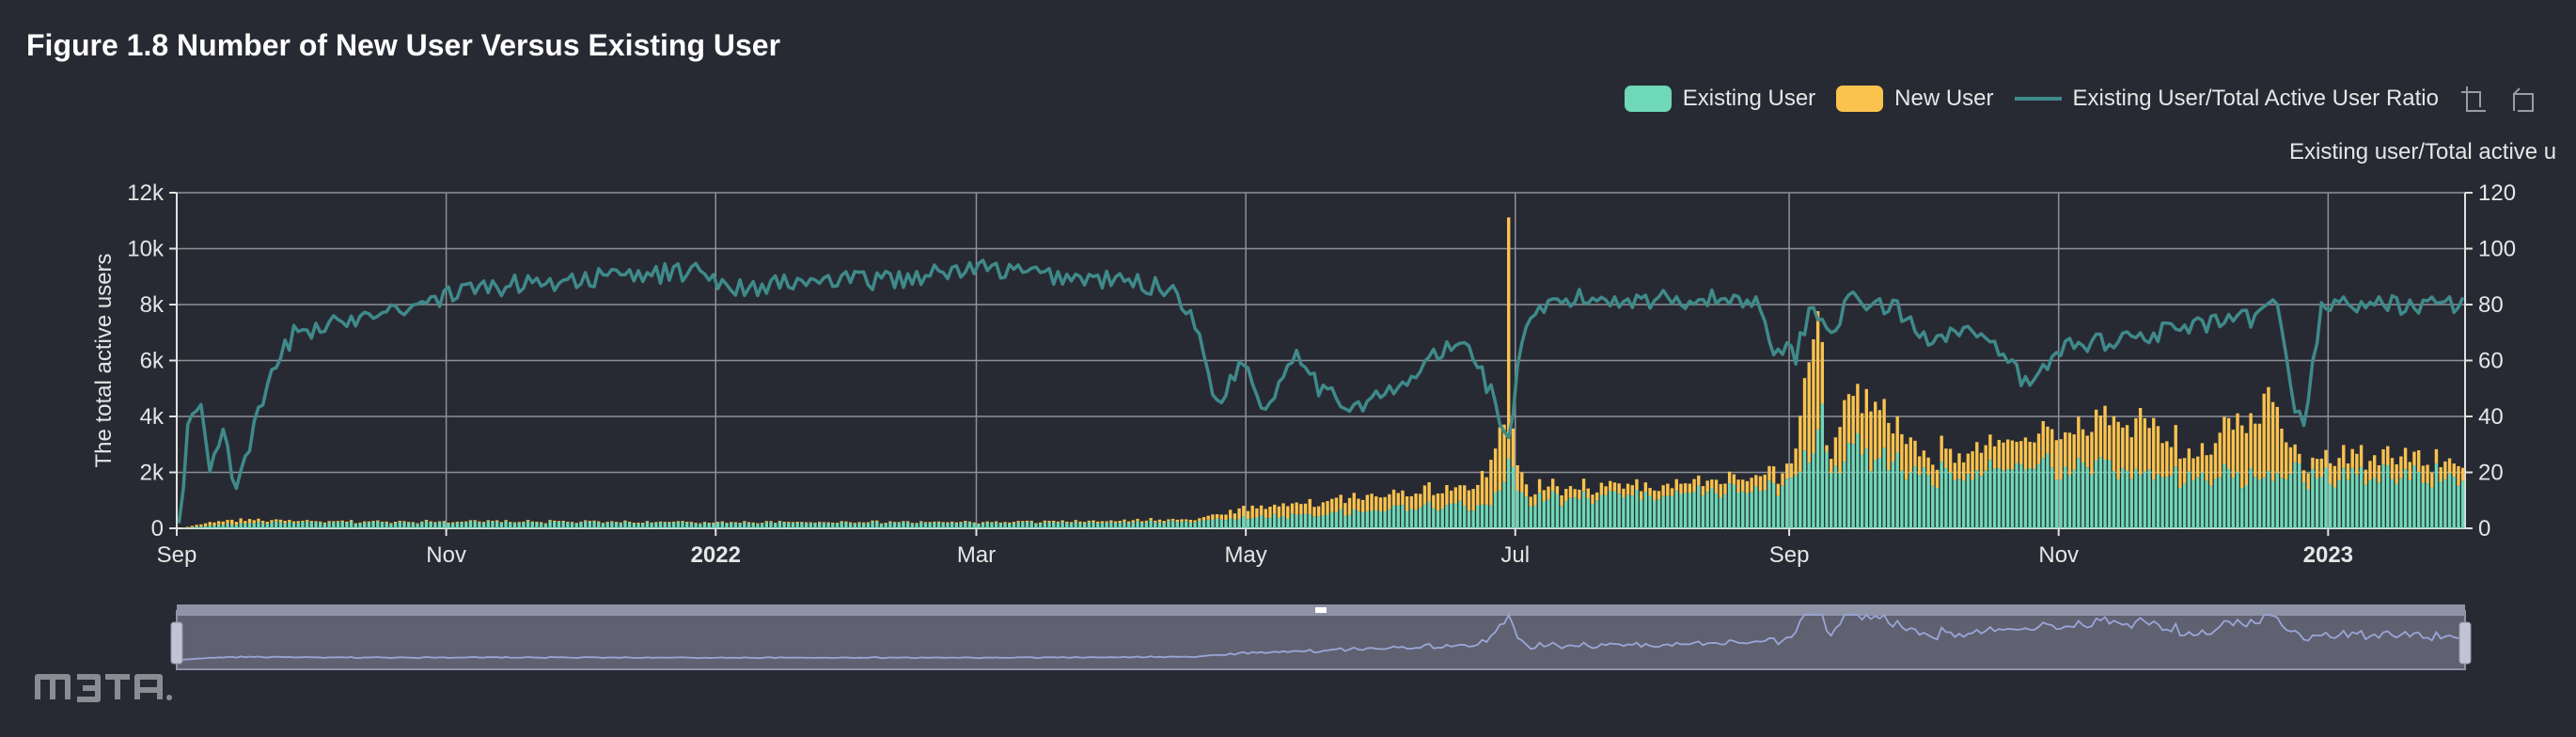  What do you see at coordinates (1944, 98) in the screenshot?
I see `legend-label: New User` at bounding box center [1944, 98].